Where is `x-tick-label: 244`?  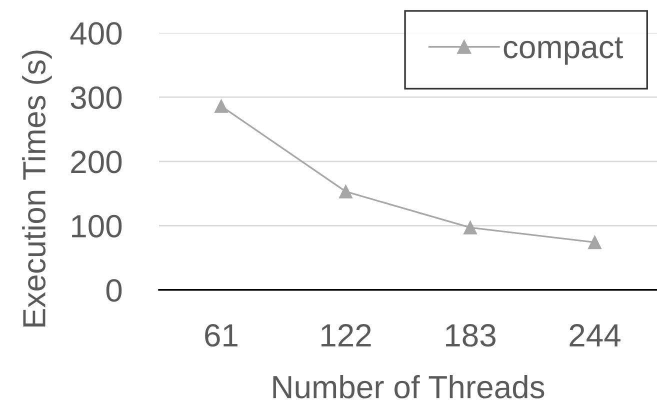 x-tick-label: 244 is located at coordinates (595, 335).